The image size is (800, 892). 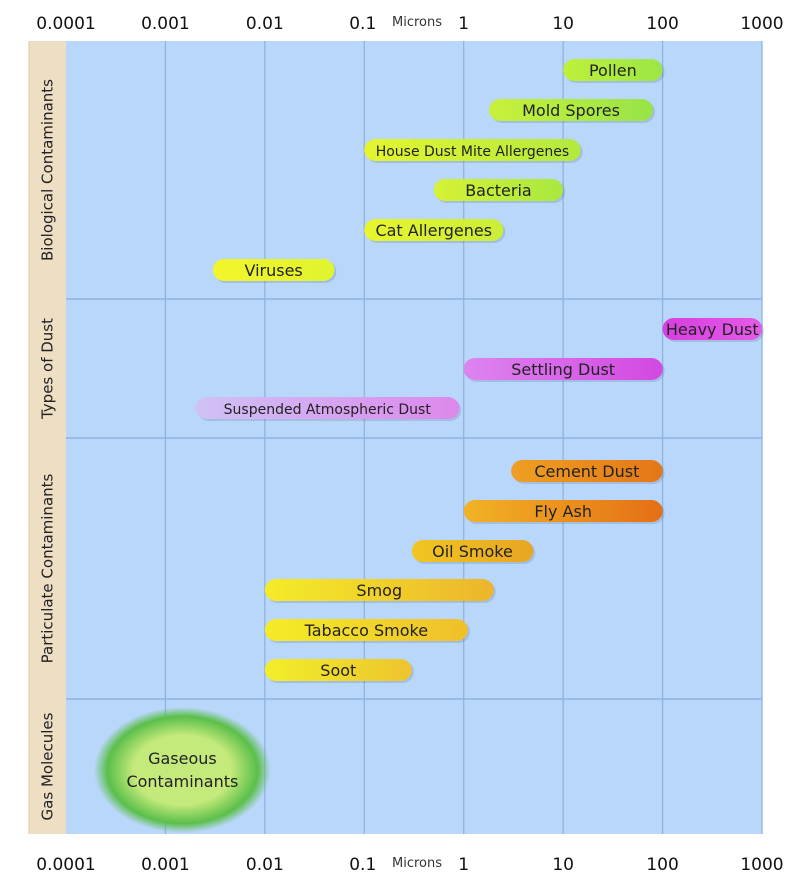 I want to click on range-label: Smog, so click(x=379, y=590).